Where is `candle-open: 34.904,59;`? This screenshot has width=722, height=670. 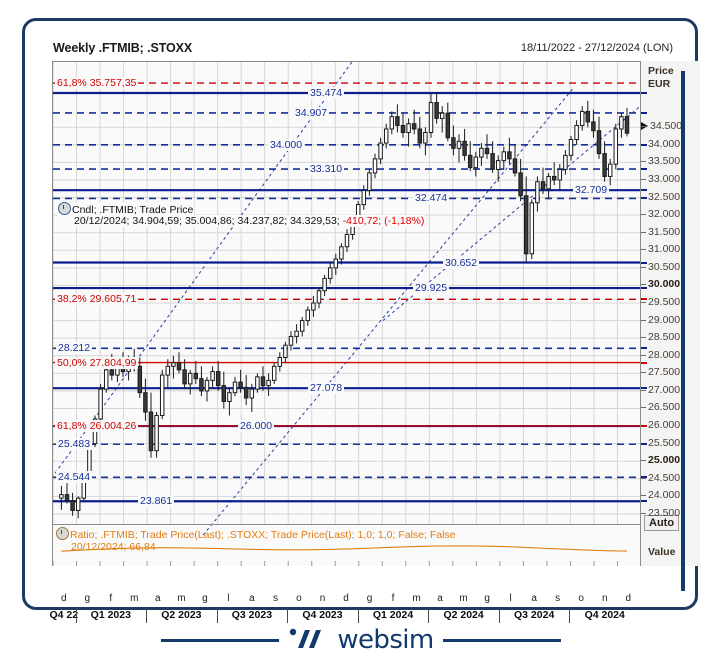
candle-open: 34.904,59; is located at coordinates (157, 221).